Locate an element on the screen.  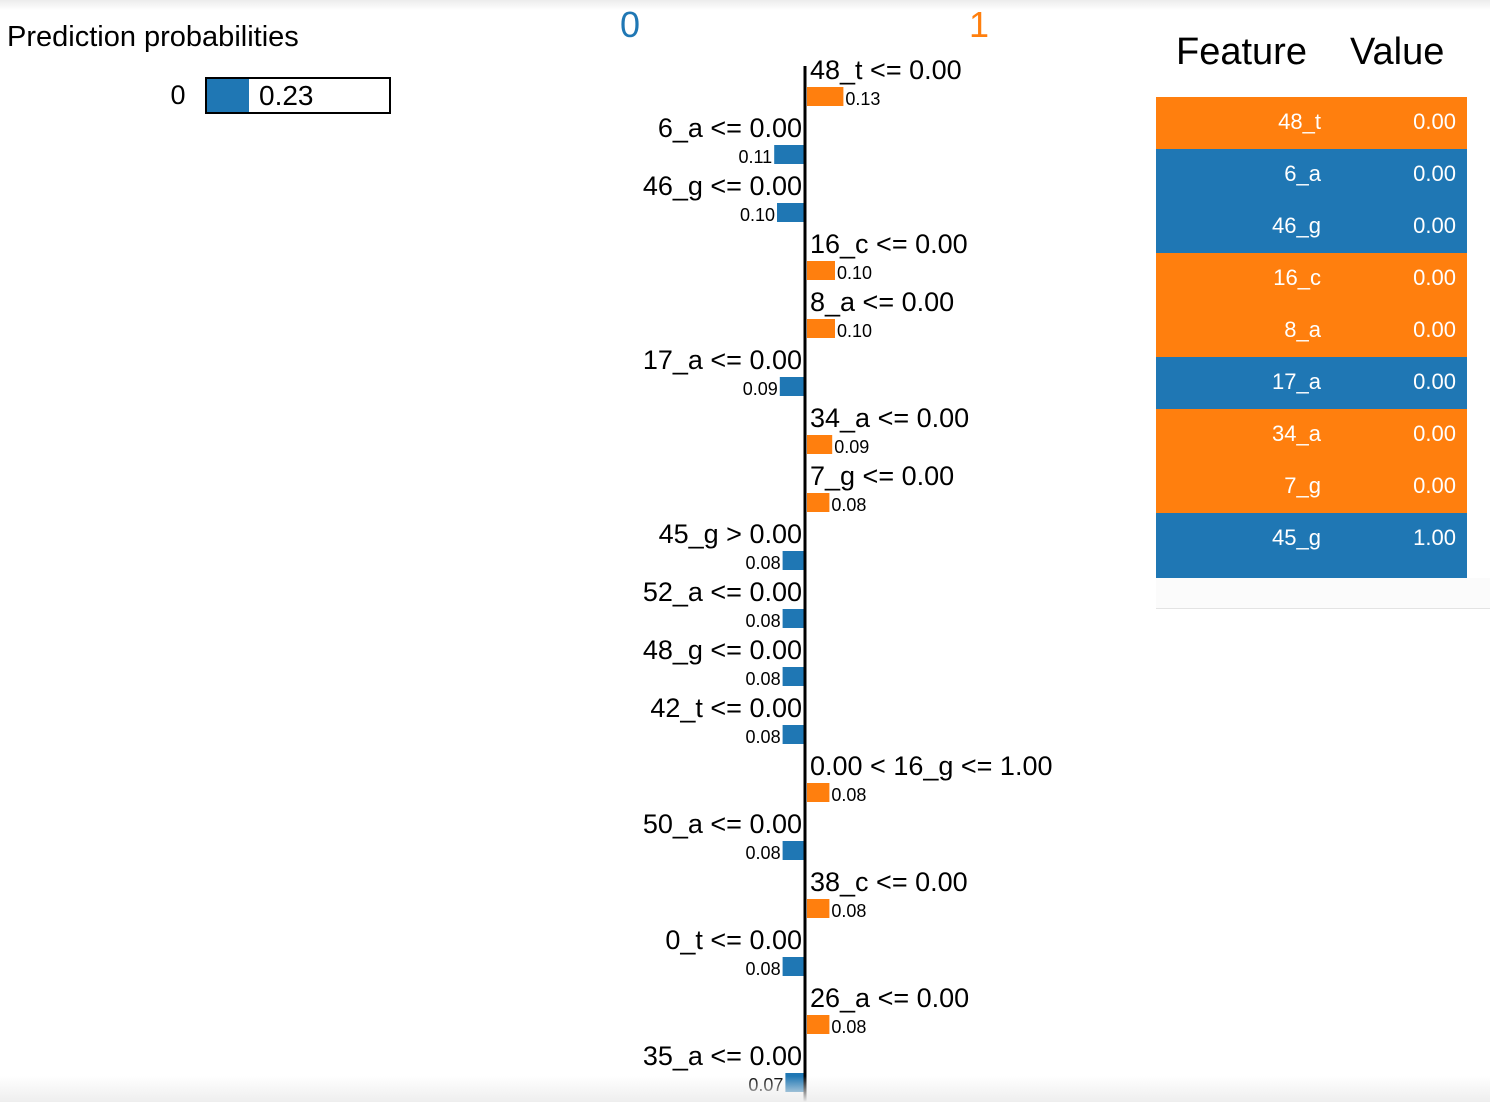
feature-label: 34_a <= 0.00 is located at coordinates (889, 418).